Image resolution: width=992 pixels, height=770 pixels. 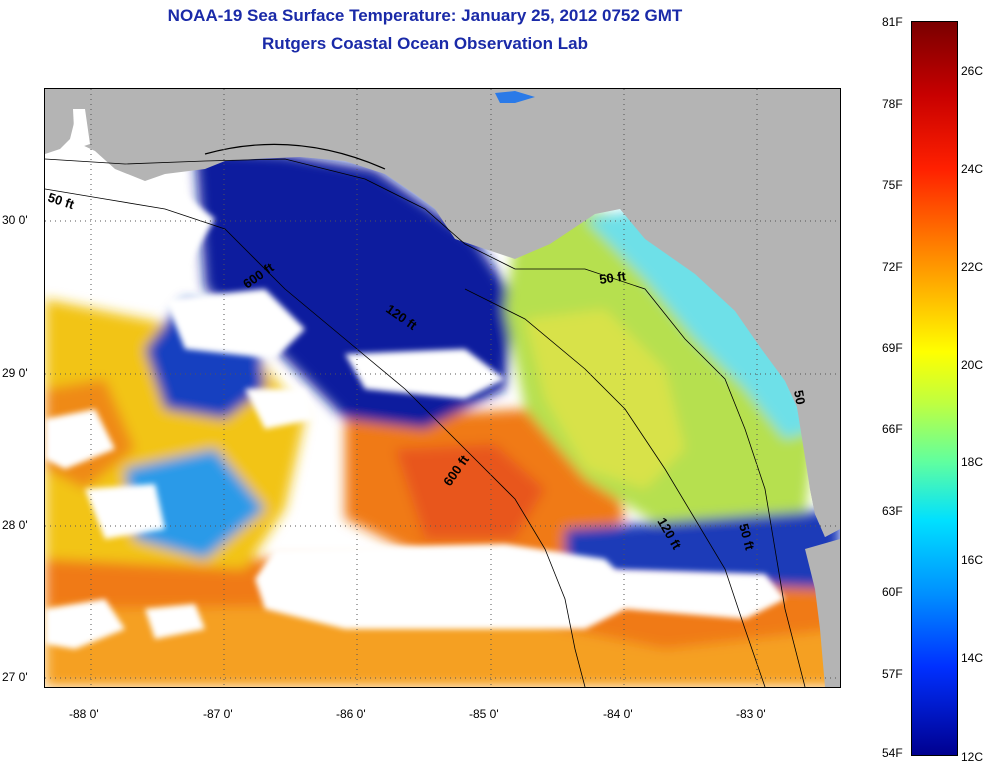 I want to click on colorbar-c-label: 16C, so click(x=972, y=560).